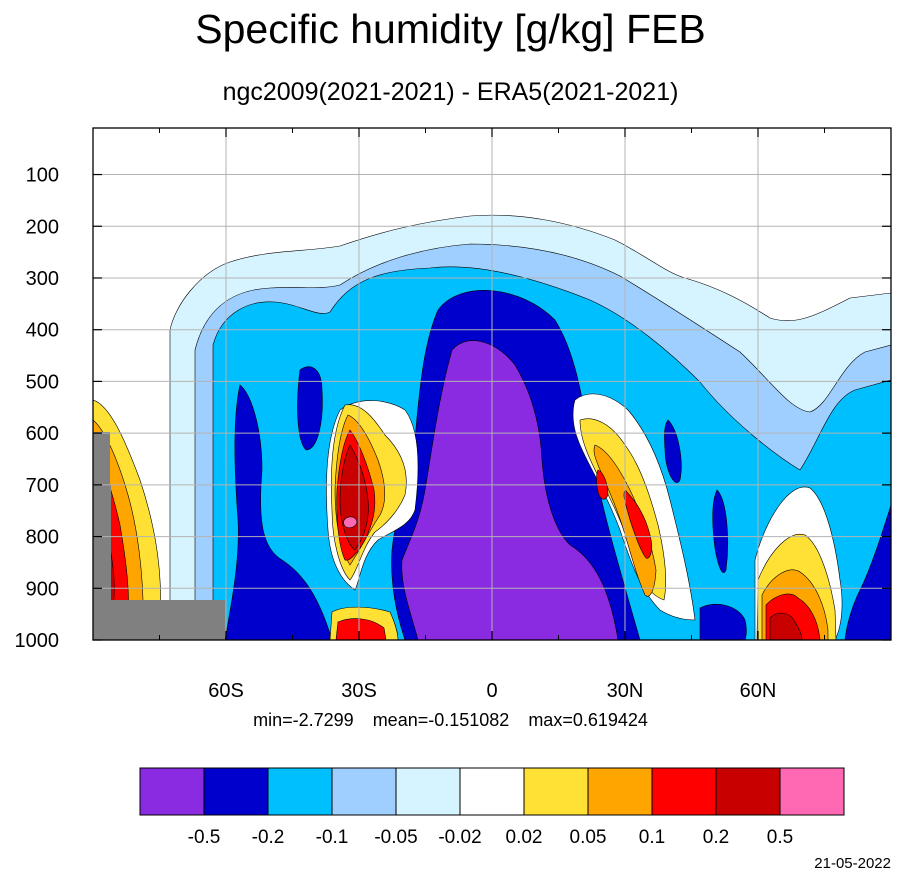  I want to click on colorbar-label: 0.1, so click(652, 837).